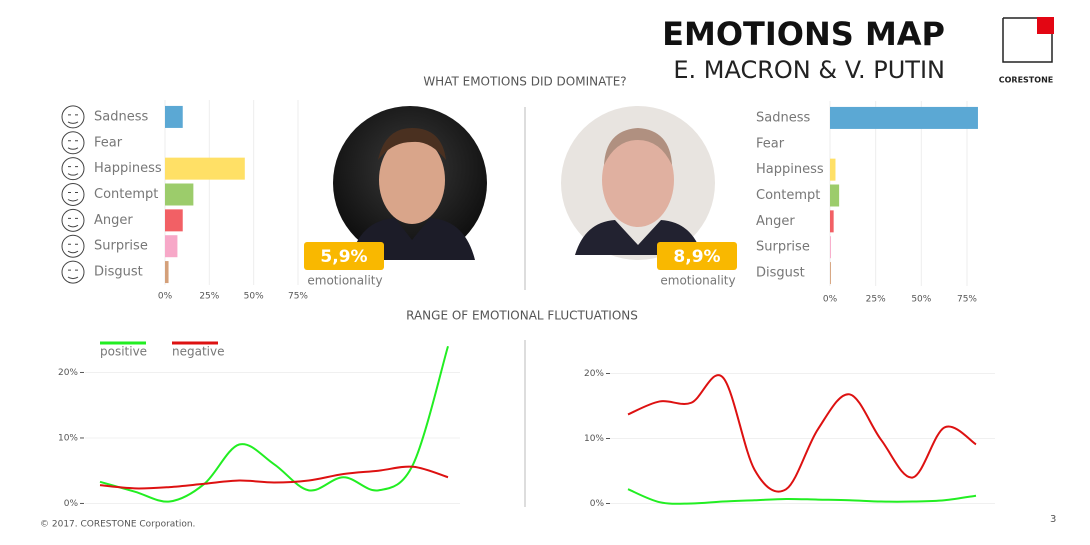 The image size is (1090, 545). I want to click on legend-label: negative, so click(198, 352).